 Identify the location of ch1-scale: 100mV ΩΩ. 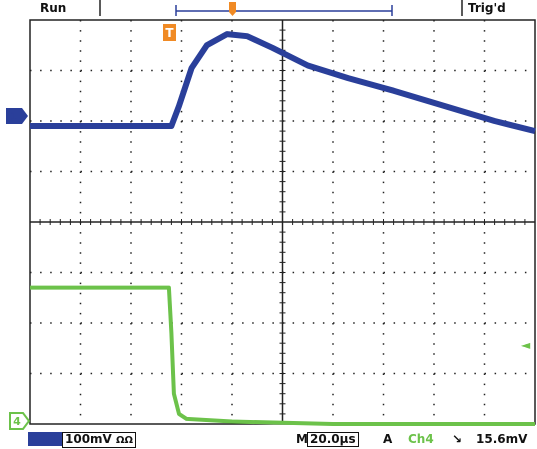
(99, 440).